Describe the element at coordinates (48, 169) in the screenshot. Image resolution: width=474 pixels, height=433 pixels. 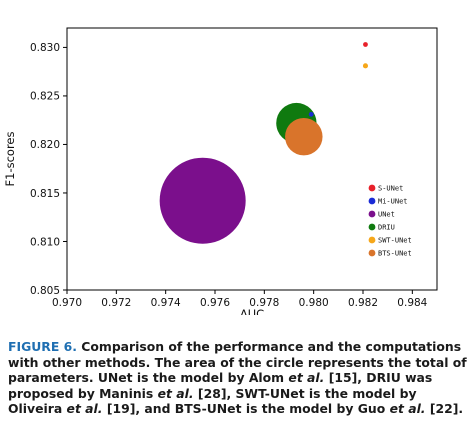
I see `y-axis-ticks: 0.805 0.810 0.815 0.820 0.825 0.830` at that location.